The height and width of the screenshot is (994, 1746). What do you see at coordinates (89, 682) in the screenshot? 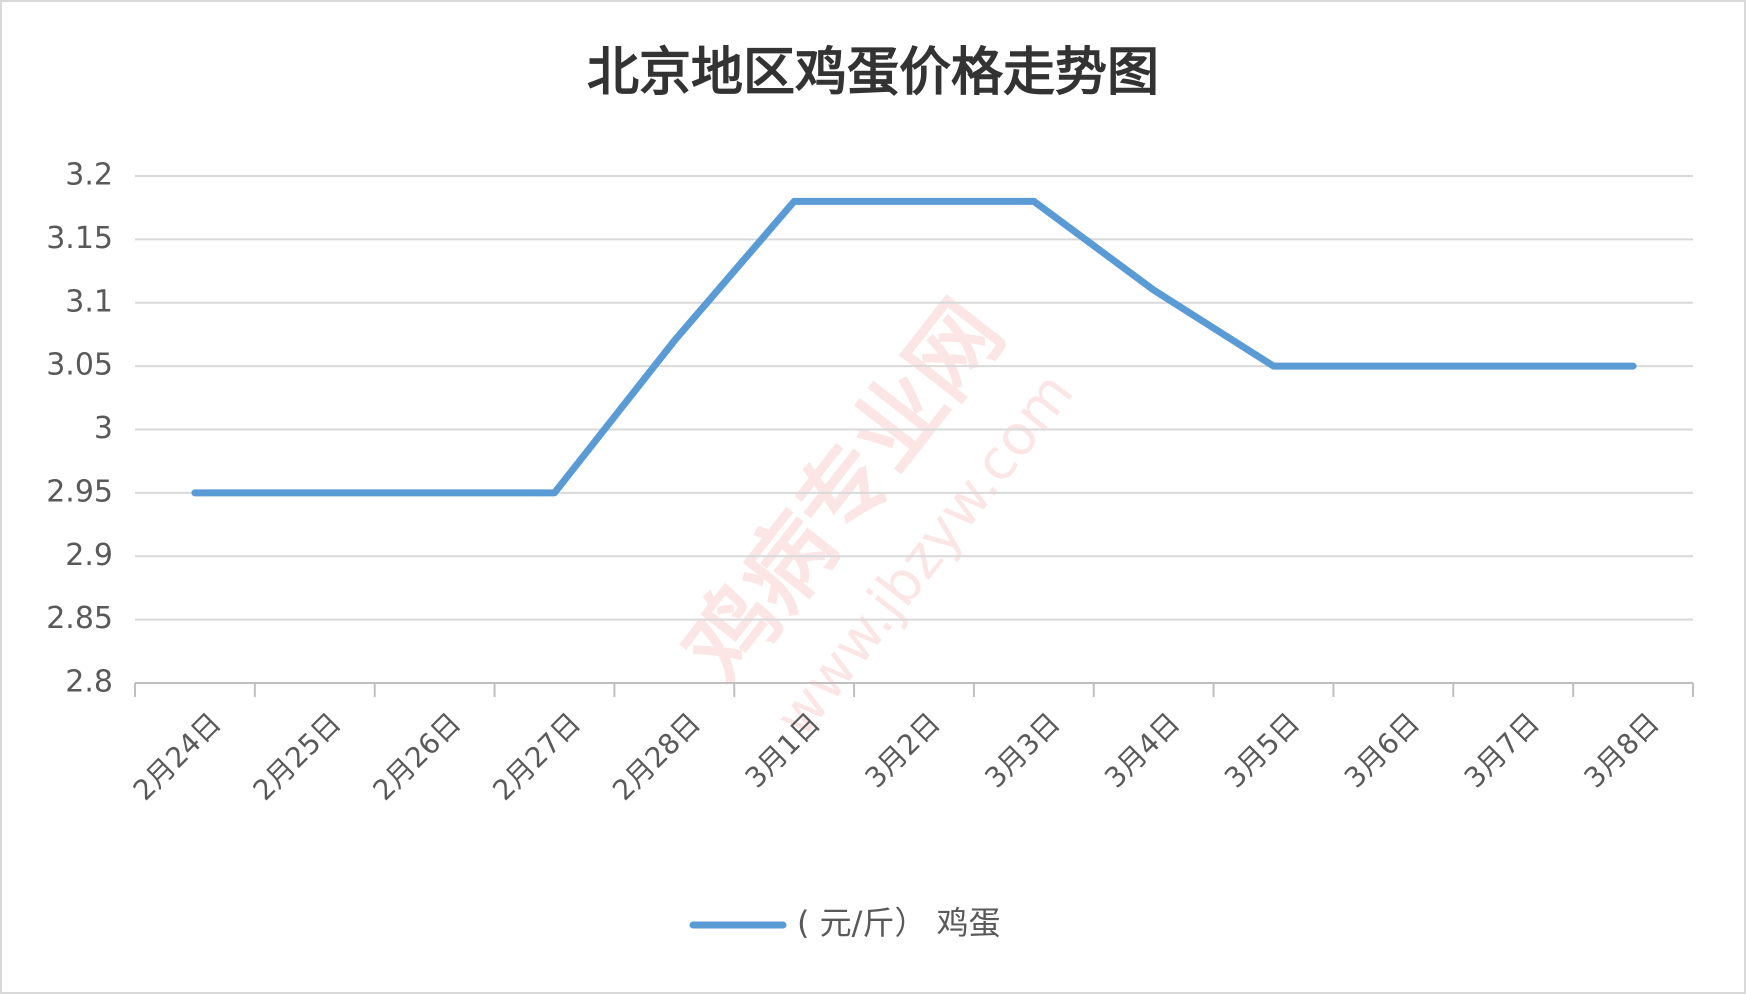
I see `y-tick-label: 2.8` at bounding box center [89, 682].